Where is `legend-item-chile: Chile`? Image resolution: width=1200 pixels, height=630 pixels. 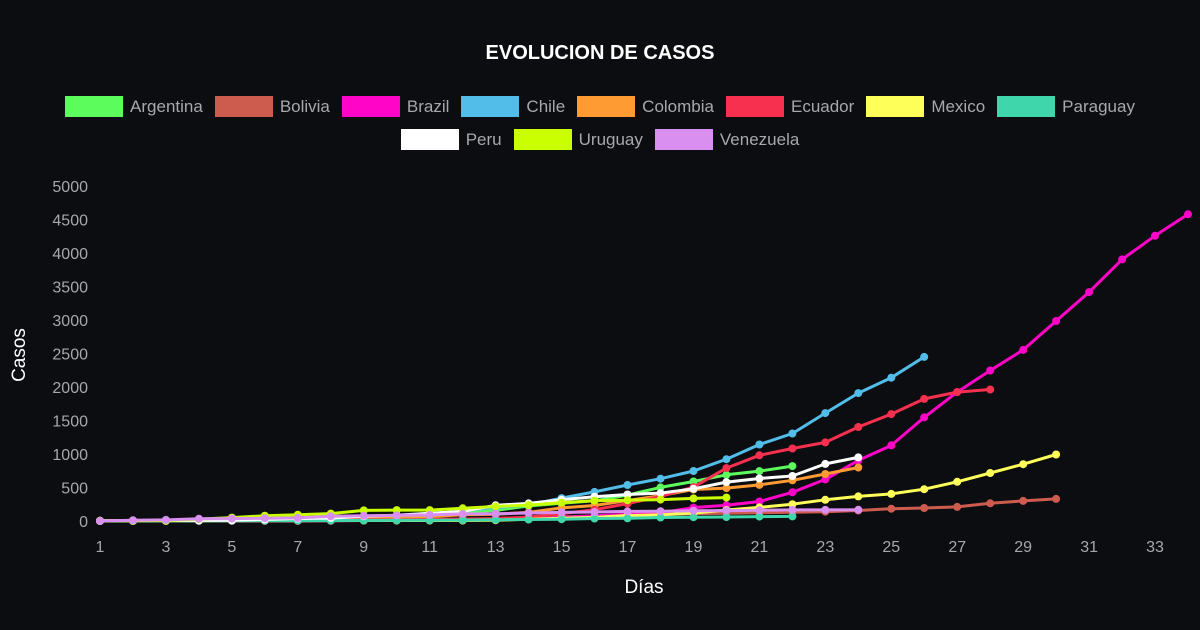 legend-item-chile: Chile is located at coordinates (513, 106).